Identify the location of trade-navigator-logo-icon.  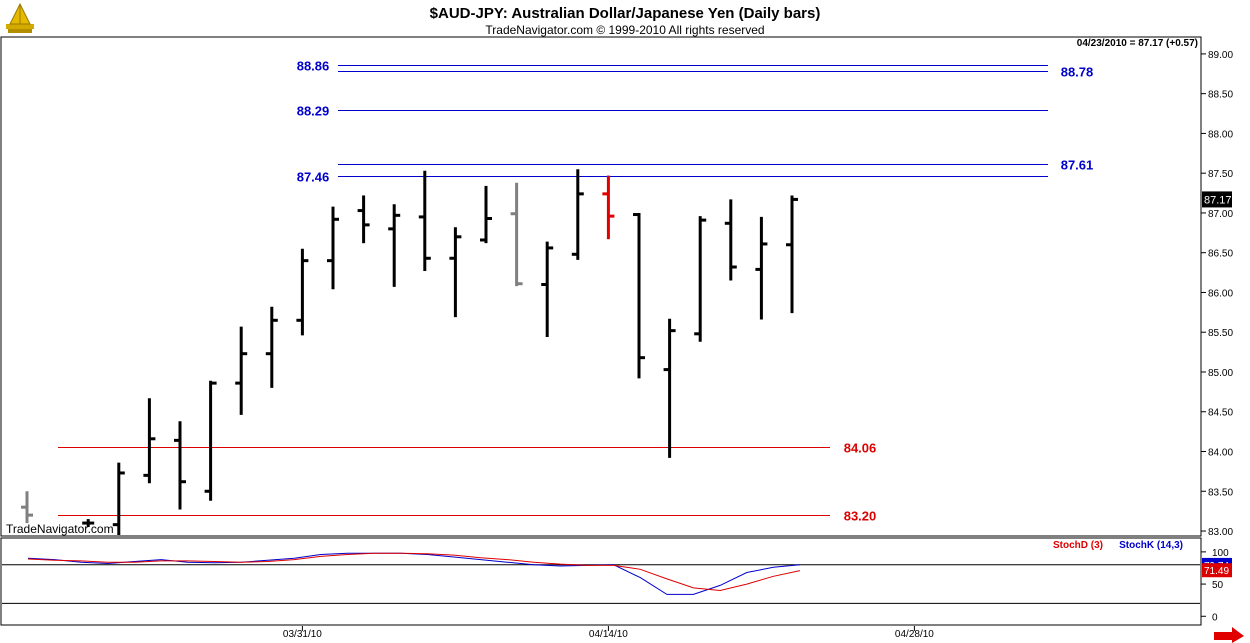
(20, 17).